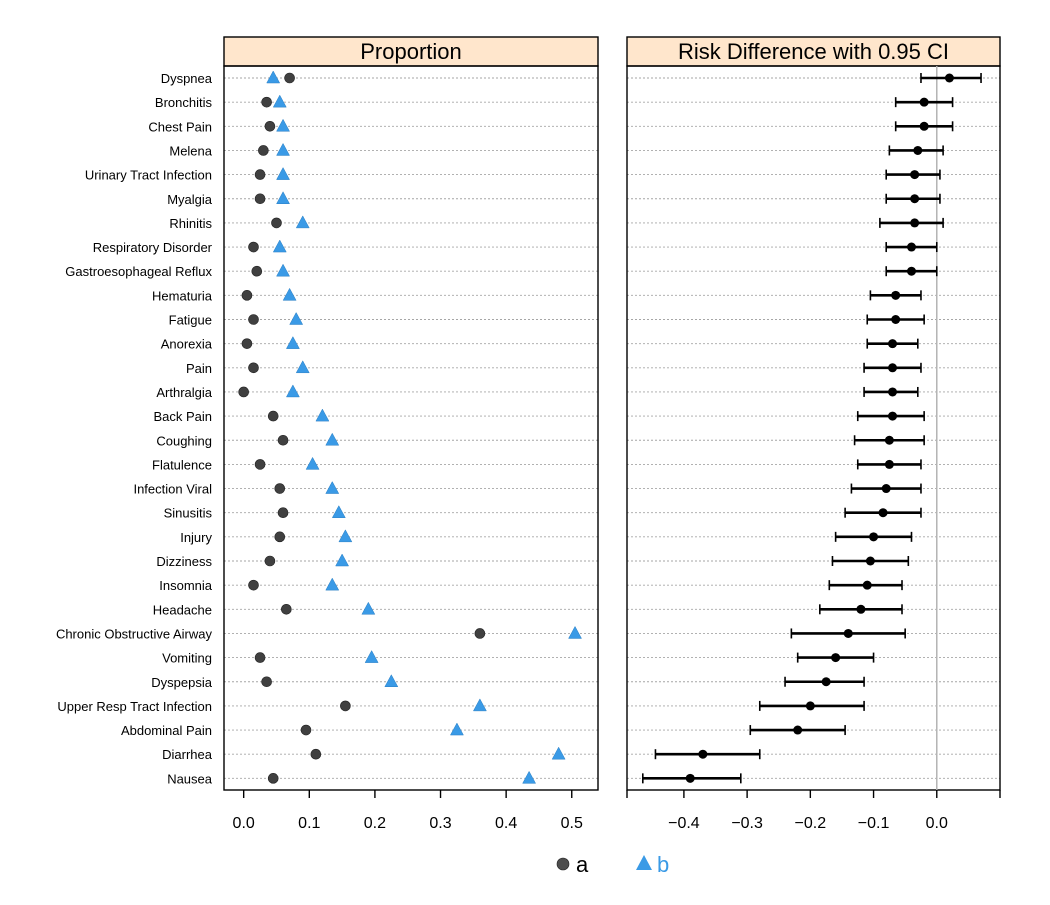 The width and height of the screenshot is (1050, 905). What do you see at coordinates (184, 440) in the screenshot?
I see `category-label: Coughing` at bounding box center [184, 440].